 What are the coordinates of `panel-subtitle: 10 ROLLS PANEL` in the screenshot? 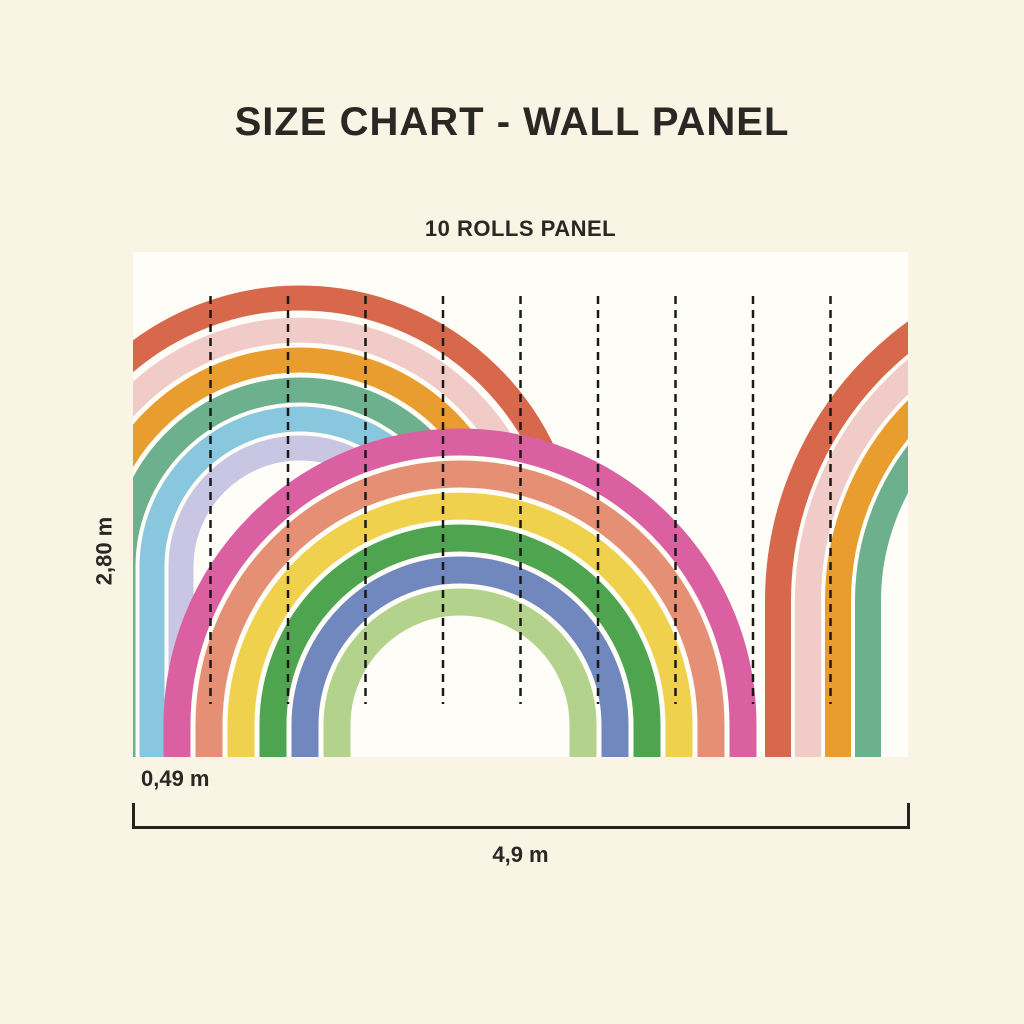 It's located at (520, 228).